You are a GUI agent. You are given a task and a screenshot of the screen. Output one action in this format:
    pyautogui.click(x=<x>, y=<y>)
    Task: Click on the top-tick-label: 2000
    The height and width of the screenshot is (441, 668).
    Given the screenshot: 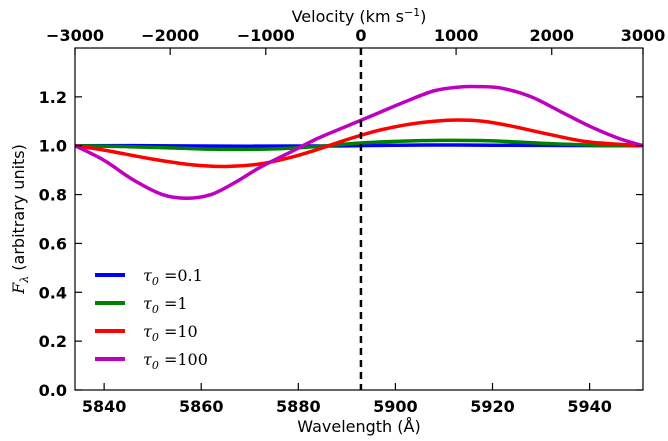 What is the action you would take?
    pyautogui.click(x=551, y=35)
    